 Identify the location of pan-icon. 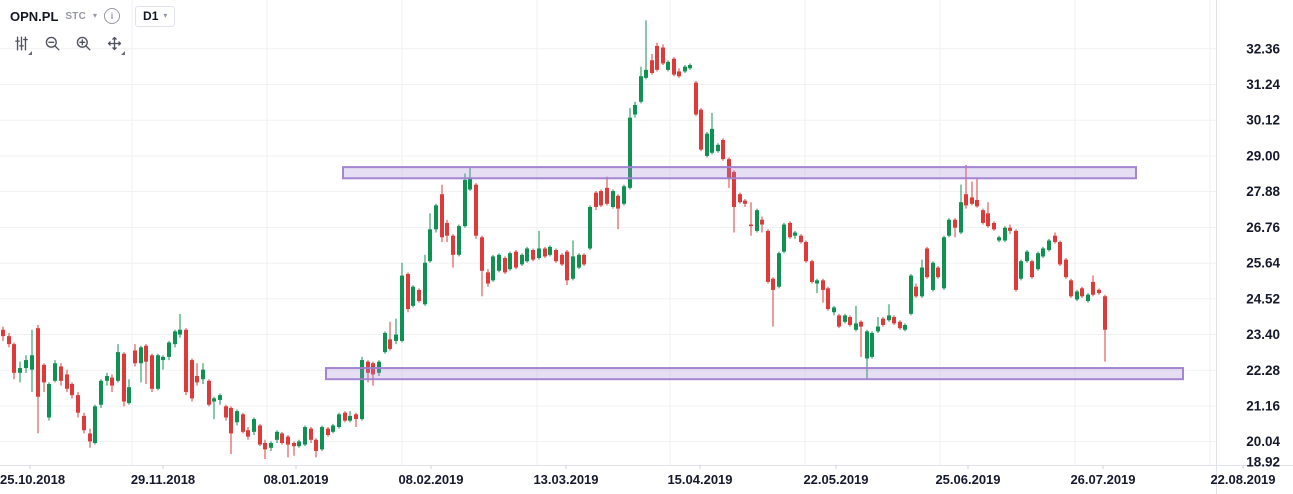
(114, 43).